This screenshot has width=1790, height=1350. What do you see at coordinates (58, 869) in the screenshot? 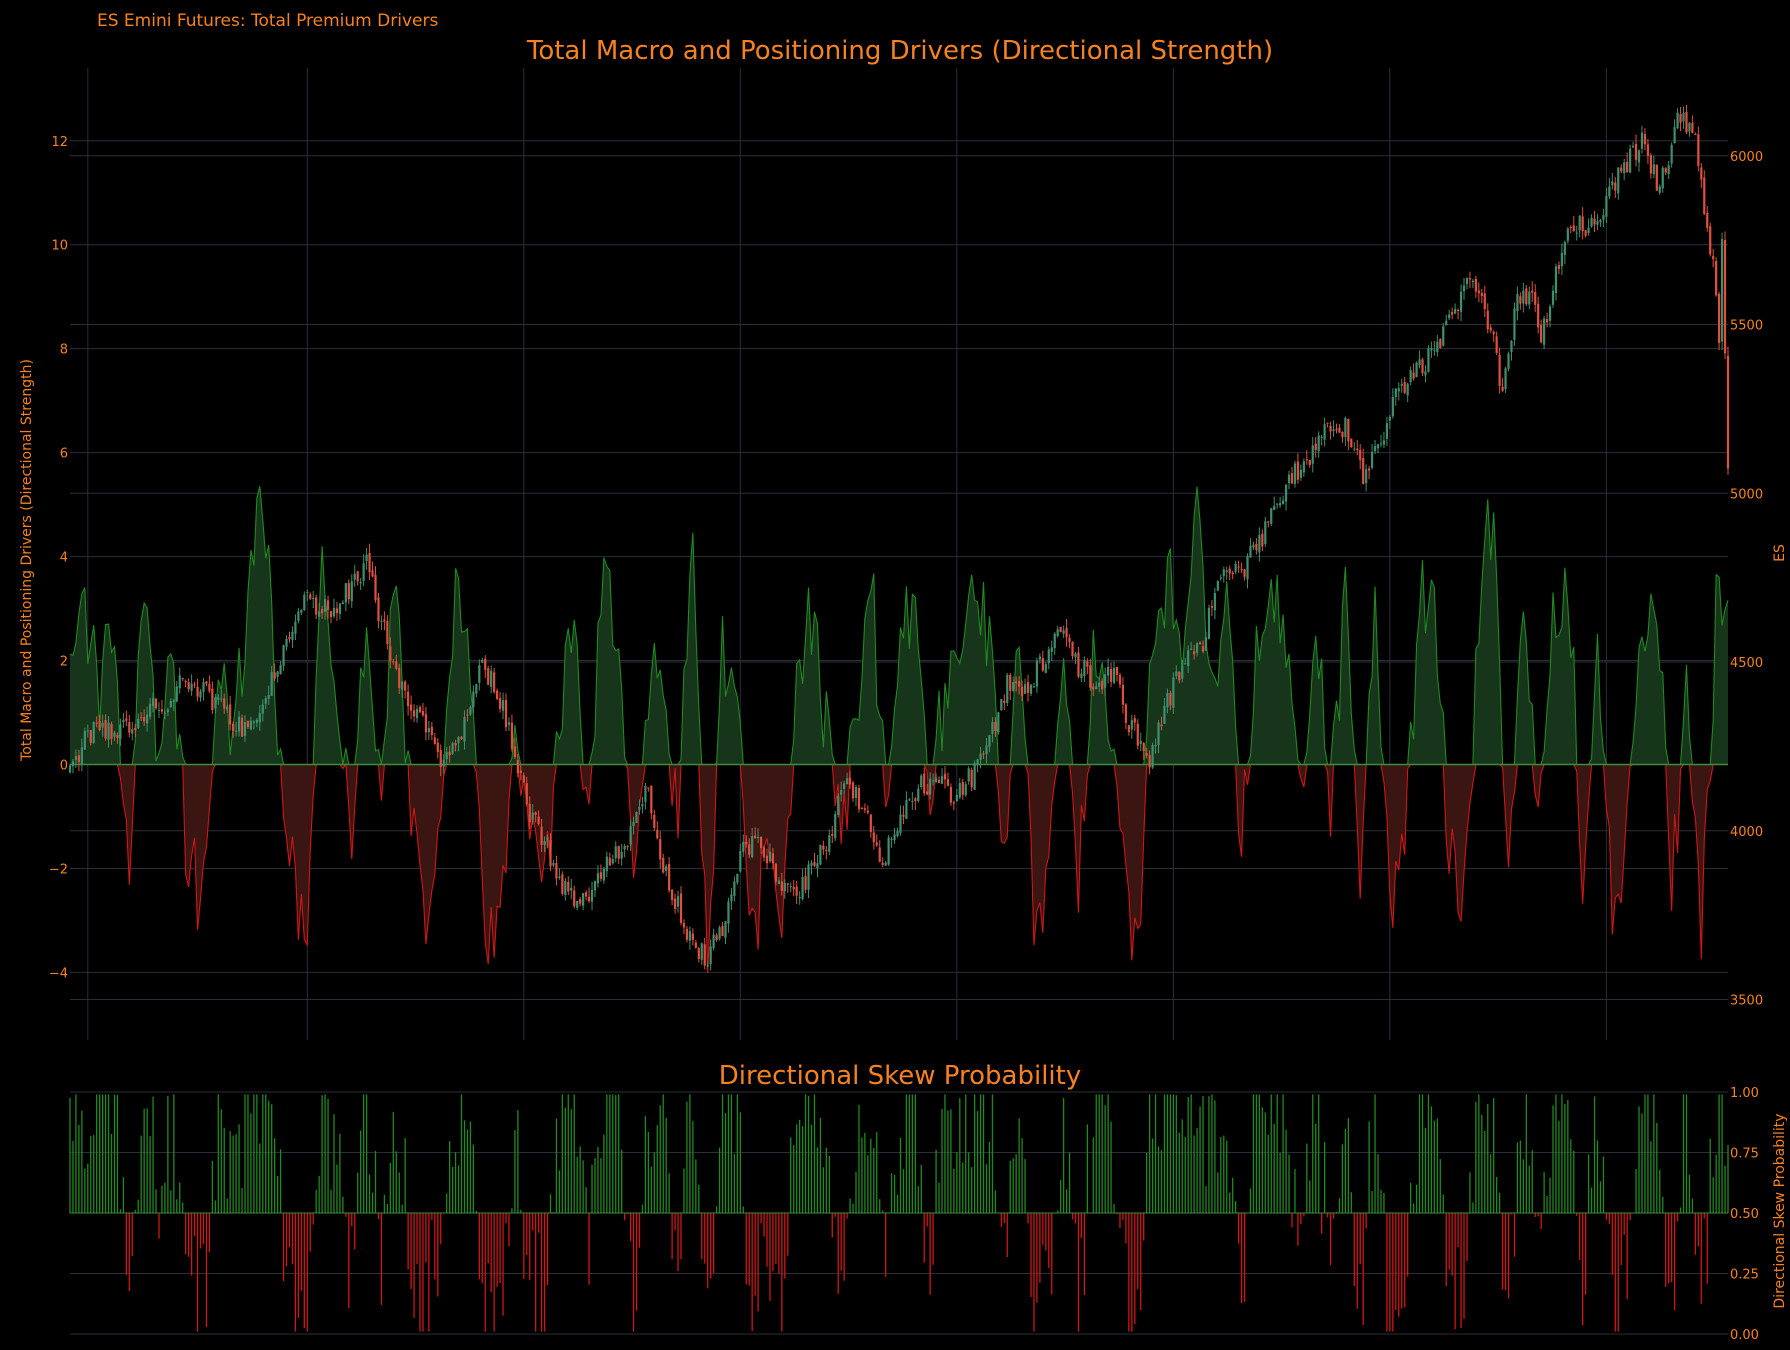
I see `left-tick-label-7: −2` at bounding box center [58, 869].